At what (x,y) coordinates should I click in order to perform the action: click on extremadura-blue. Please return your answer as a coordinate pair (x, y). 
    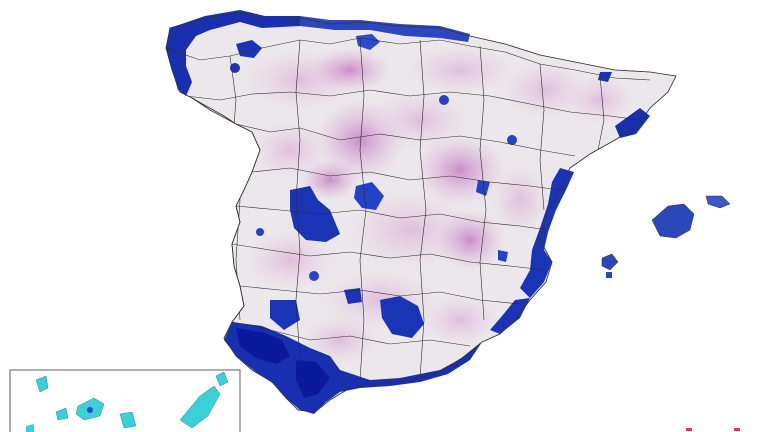
    Looking at the image, I should click on (315, 214).